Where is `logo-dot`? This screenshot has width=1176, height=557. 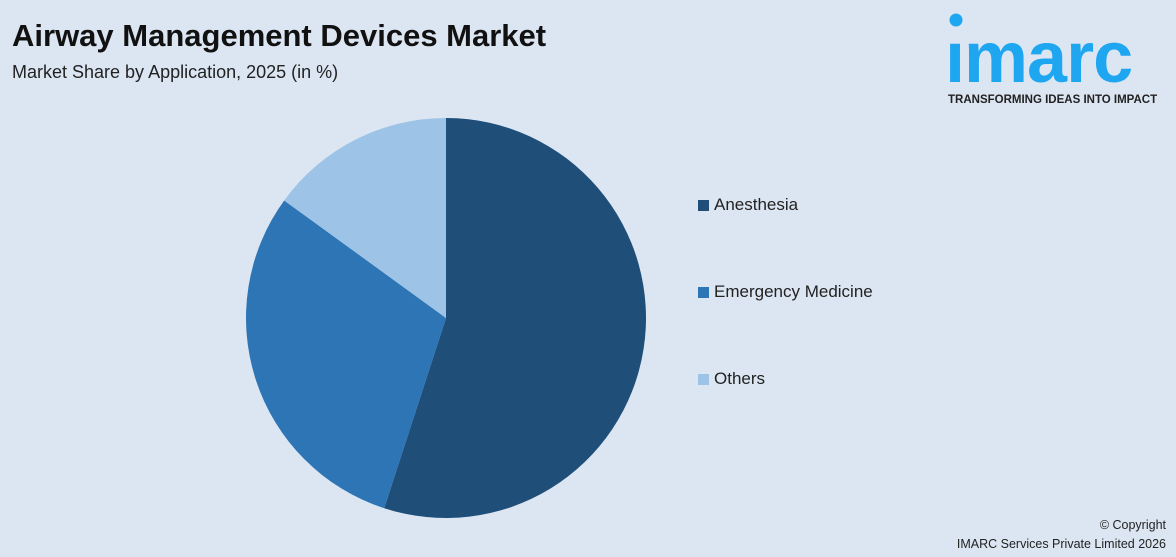
logo-dot is located at coordinates (956, 20).